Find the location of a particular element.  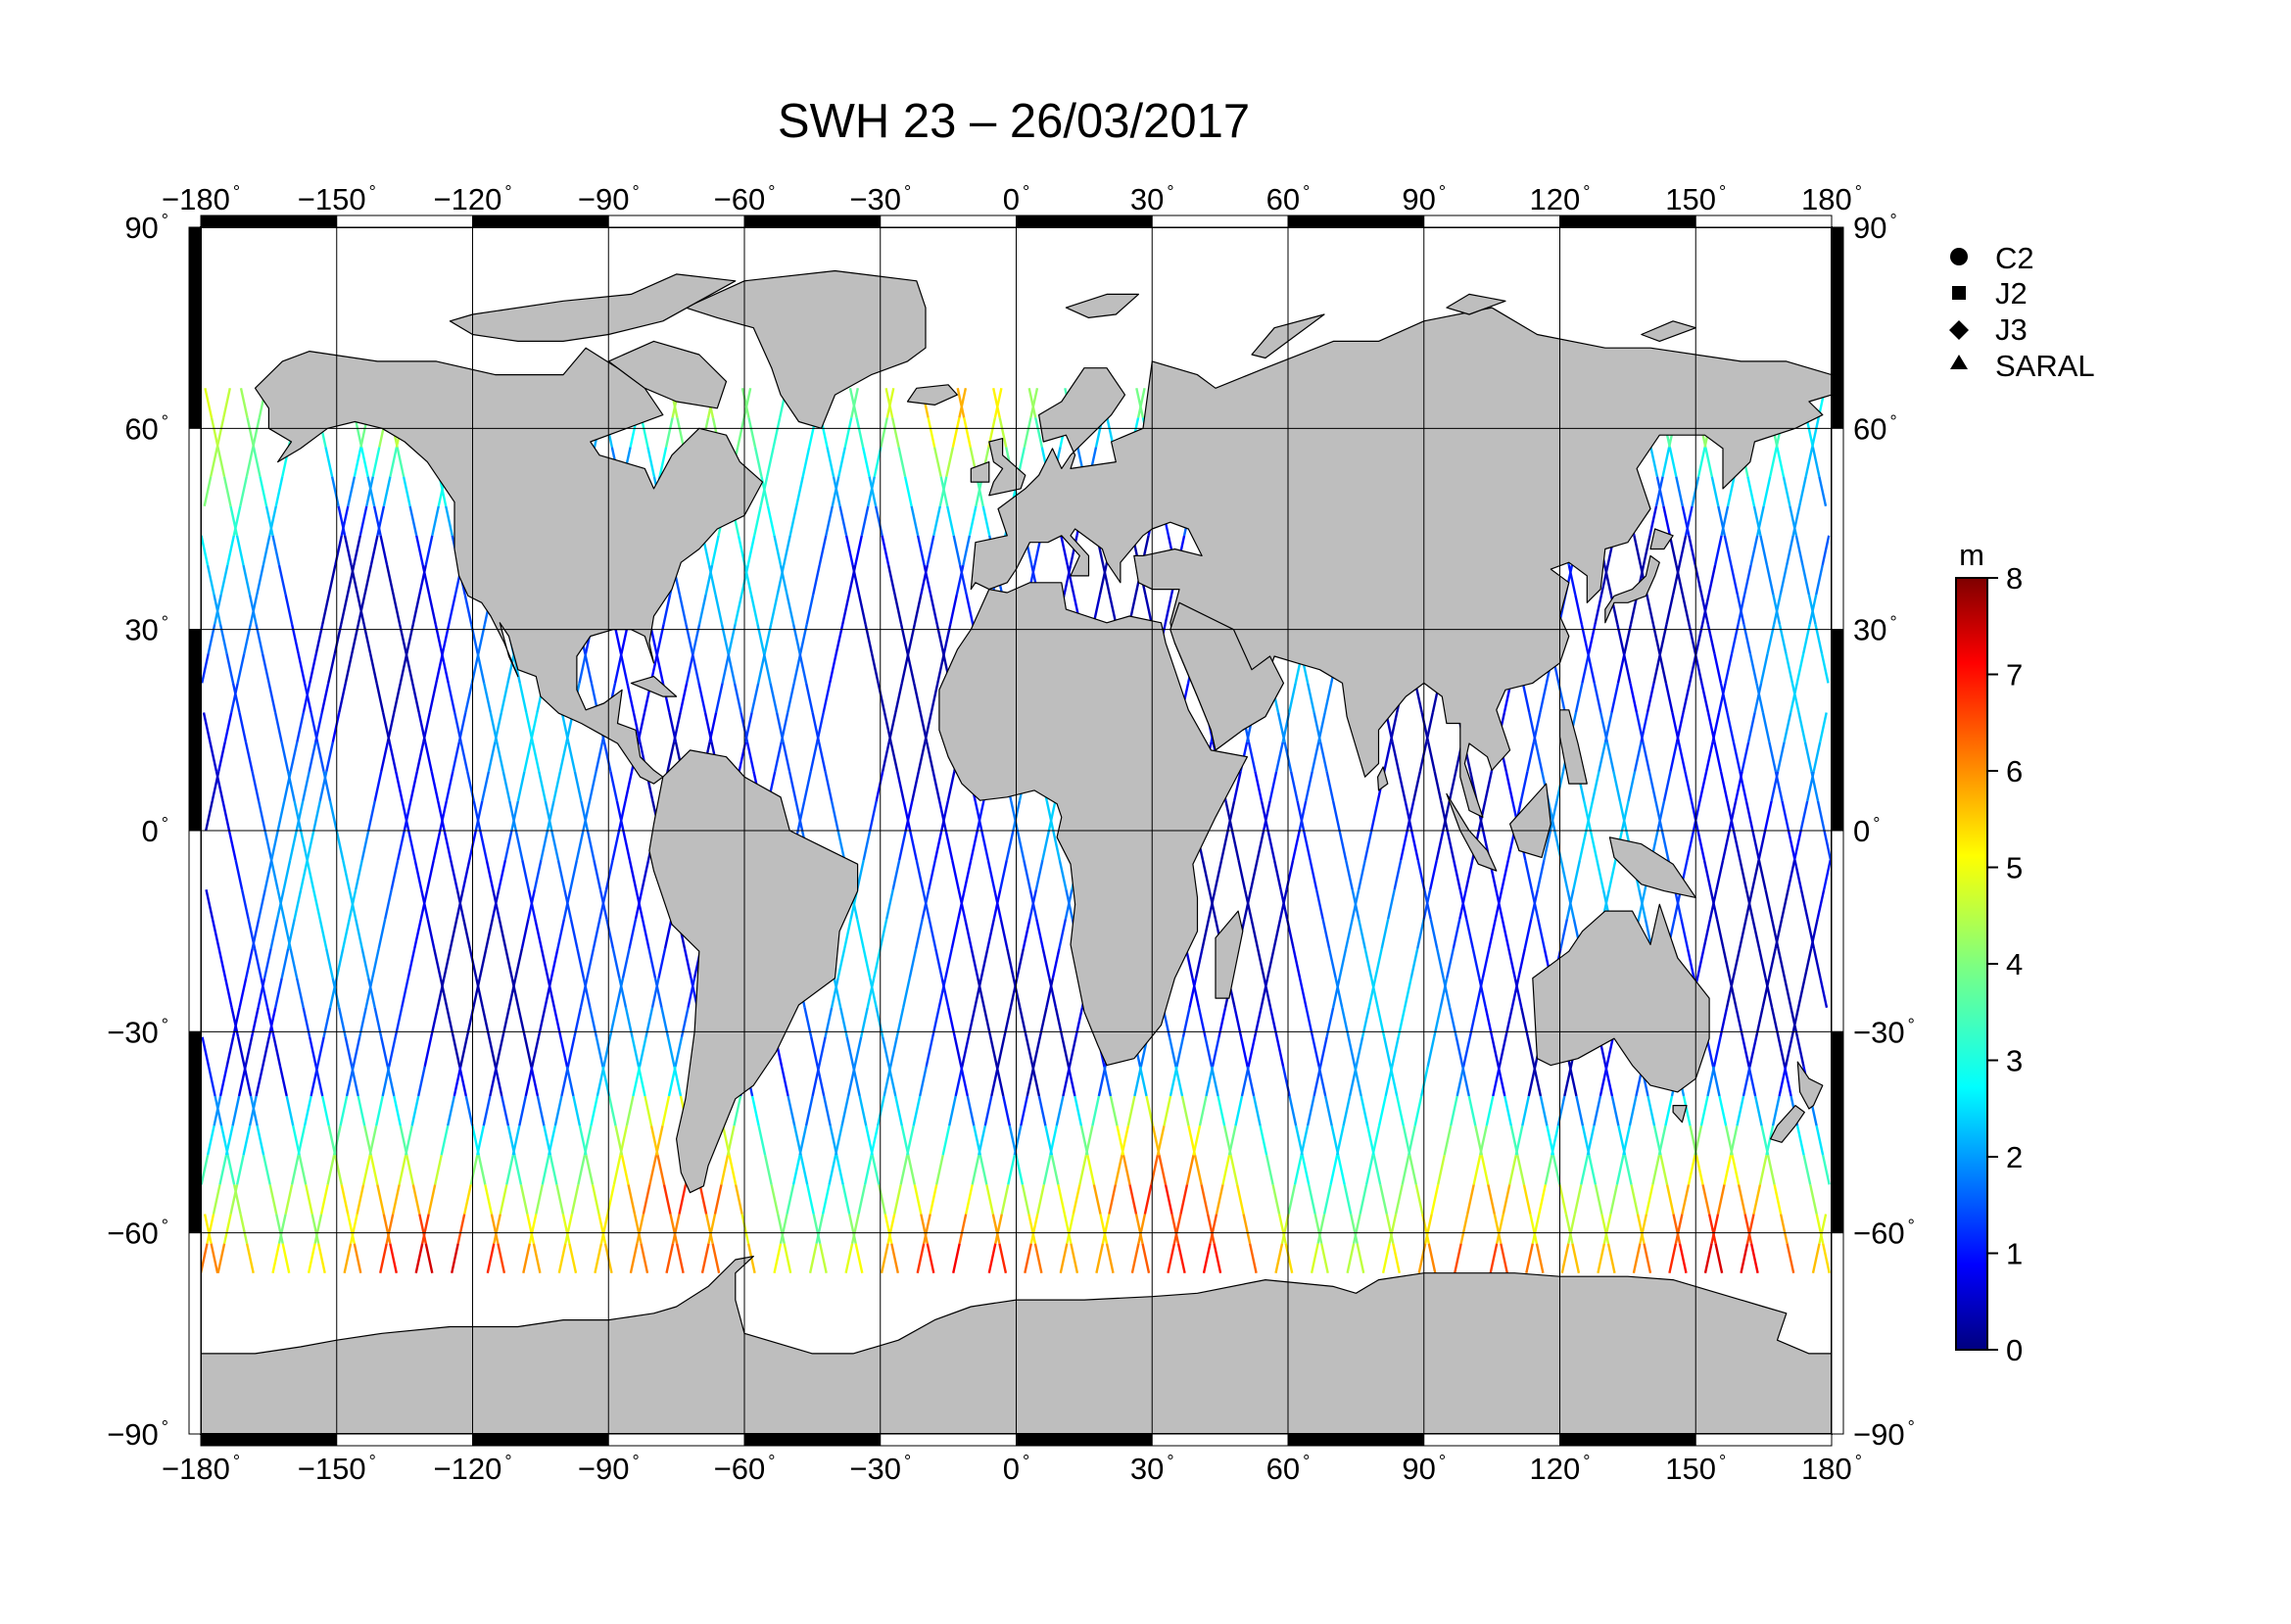

landmass-sri-lanka is located at coordinates (1382, 778).